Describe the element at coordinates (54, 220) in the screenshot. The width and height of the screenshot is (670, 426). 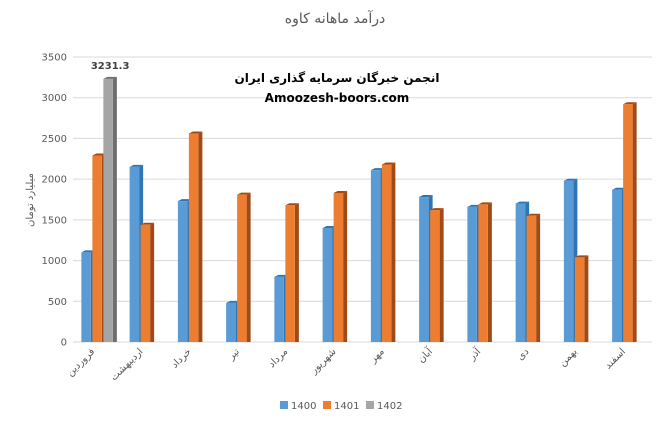
I see `y-tick-label: 1500` at that location.